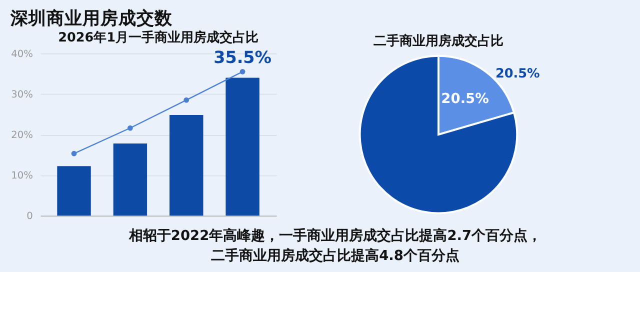 The image size is (640, 330). What do you see at coordinates (22, 135) in the screenshot?
I see `y-tick-label: 20%` at bounding box center [22, 135].